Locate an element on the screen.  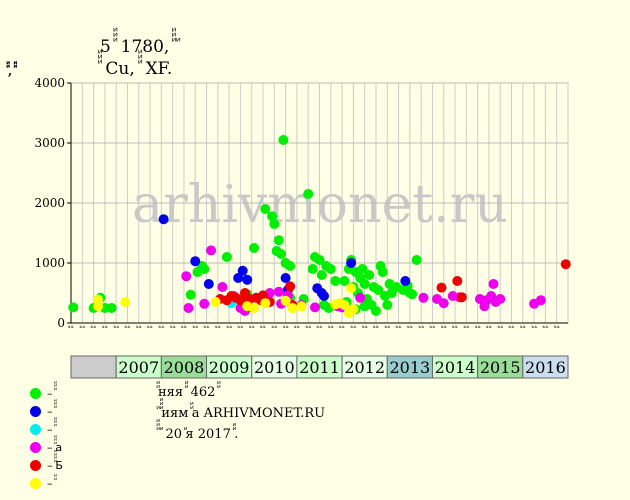
year-cell is located at coordinates (545, 367).